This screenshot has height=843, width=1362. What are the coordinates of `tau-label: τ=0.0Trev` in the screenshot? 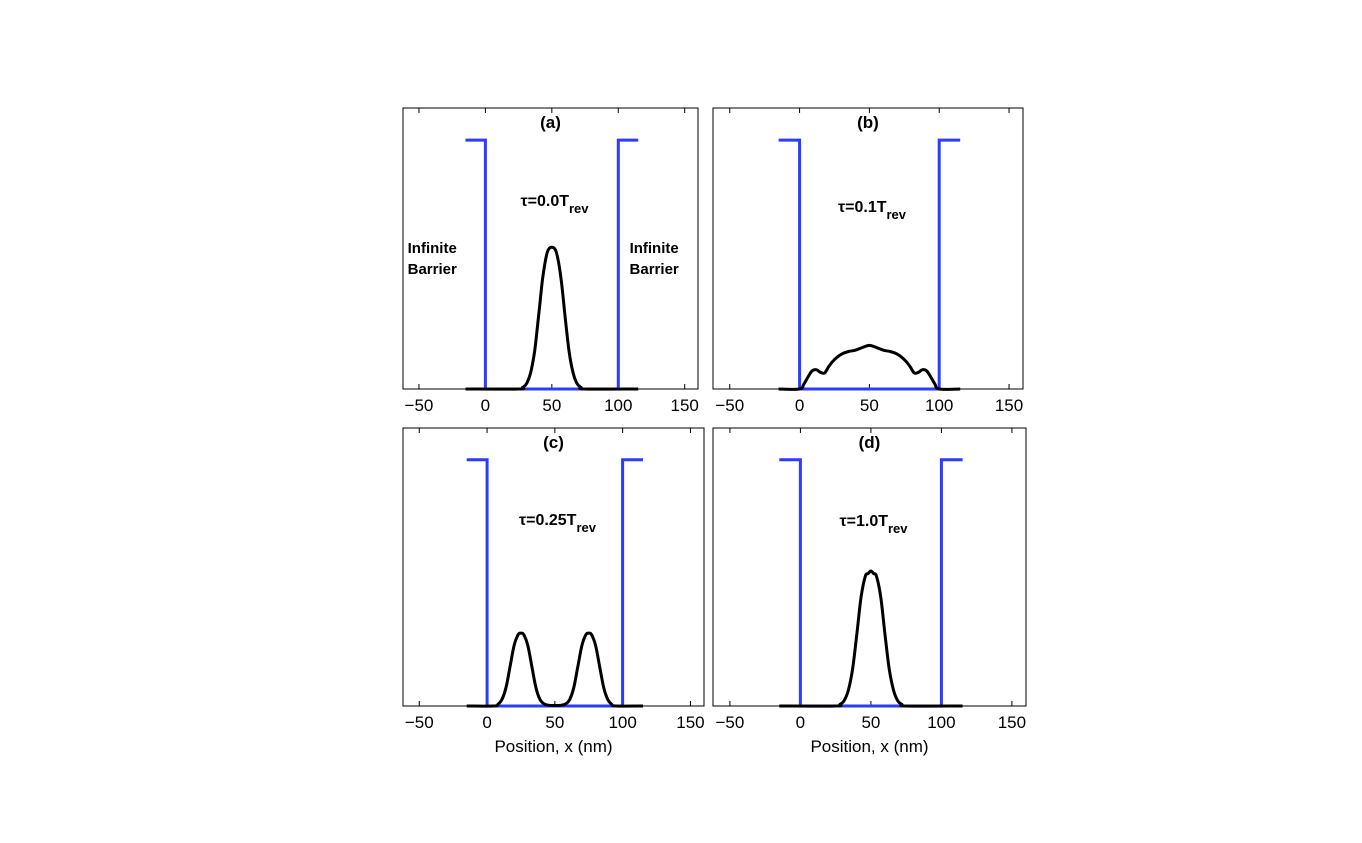 It's located at (554, 204).